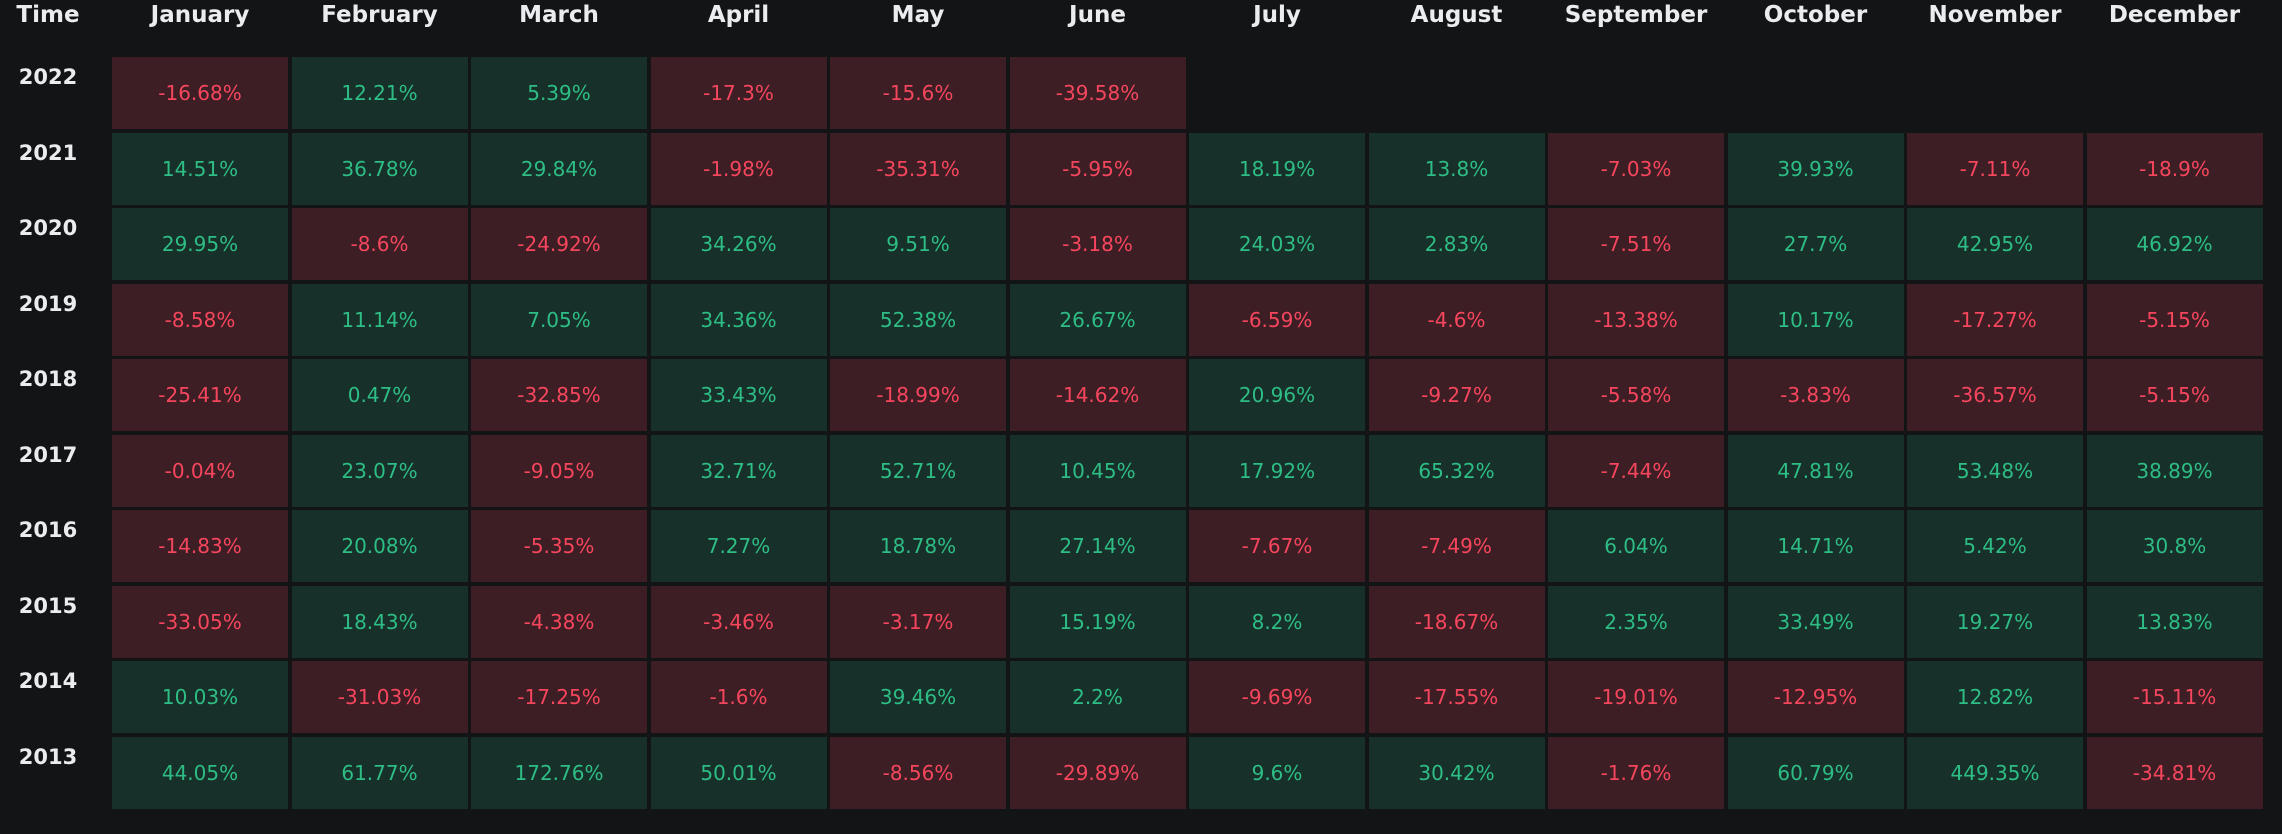 The width and height of the screenshot is (2282, 834). Describe the element at coordinates (1636, 621) in the screenshot. I see `return-cell-2015-september: 2.35%` at that location.